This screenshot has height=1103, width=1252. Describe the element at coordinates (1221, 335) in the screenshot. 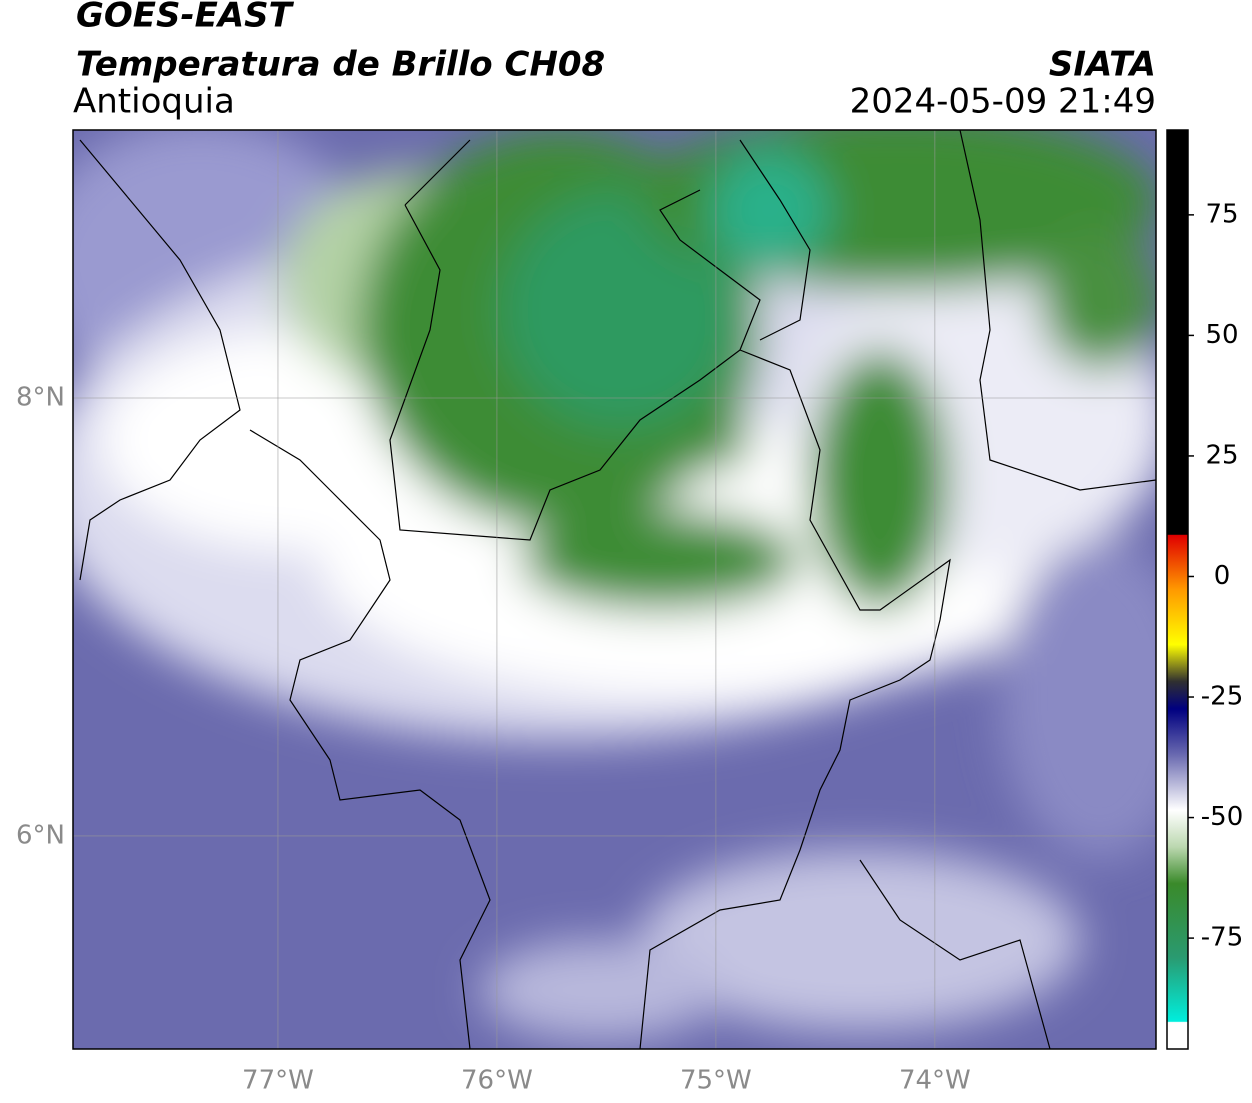

I see `colorbar-tick-label: 50` at that location.